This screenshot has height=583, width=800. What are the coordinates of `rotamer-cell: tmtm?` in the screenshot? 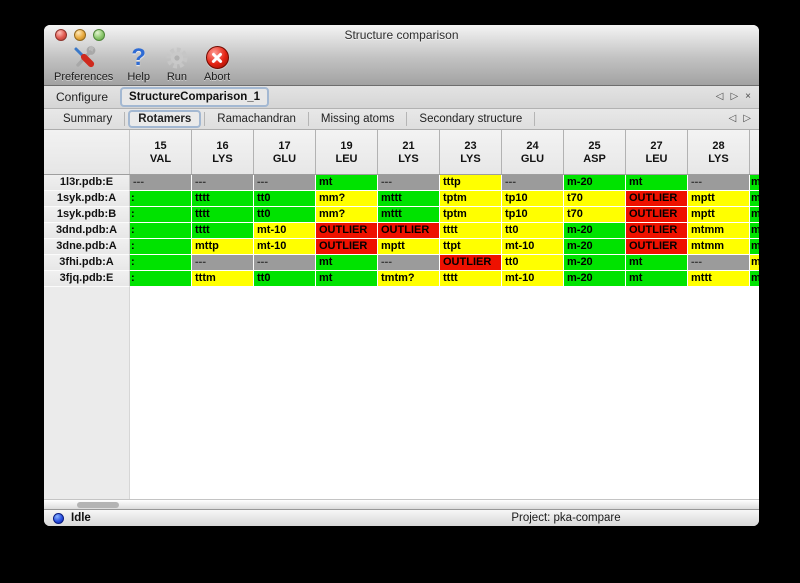 It's located at (409, 279).